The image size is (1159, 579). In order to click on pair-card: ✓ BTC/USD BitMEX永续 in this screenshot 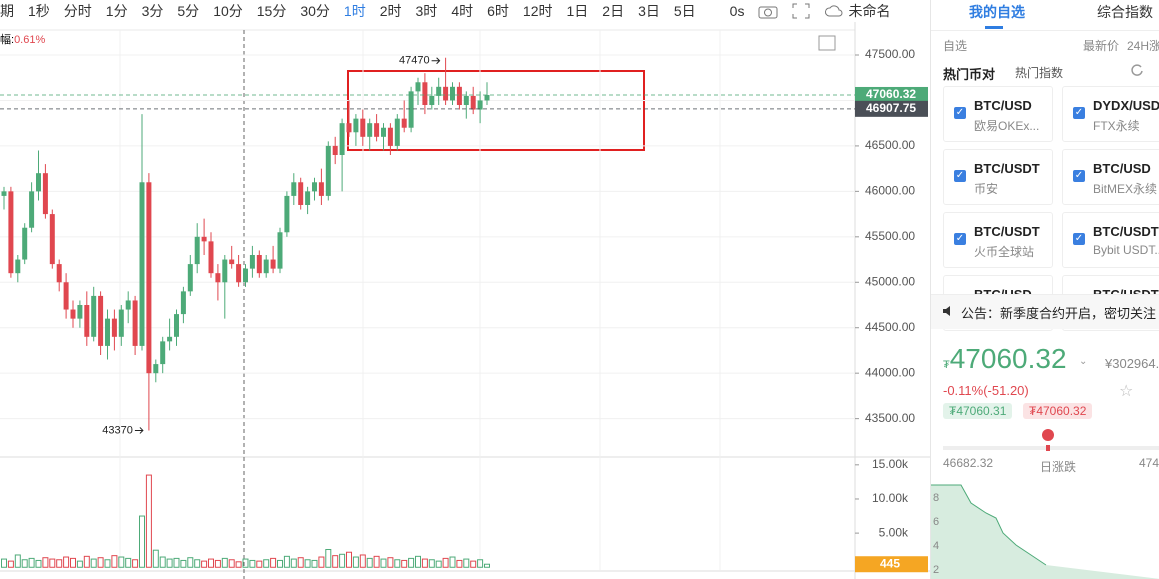, I will do `click(1110, 177)`.